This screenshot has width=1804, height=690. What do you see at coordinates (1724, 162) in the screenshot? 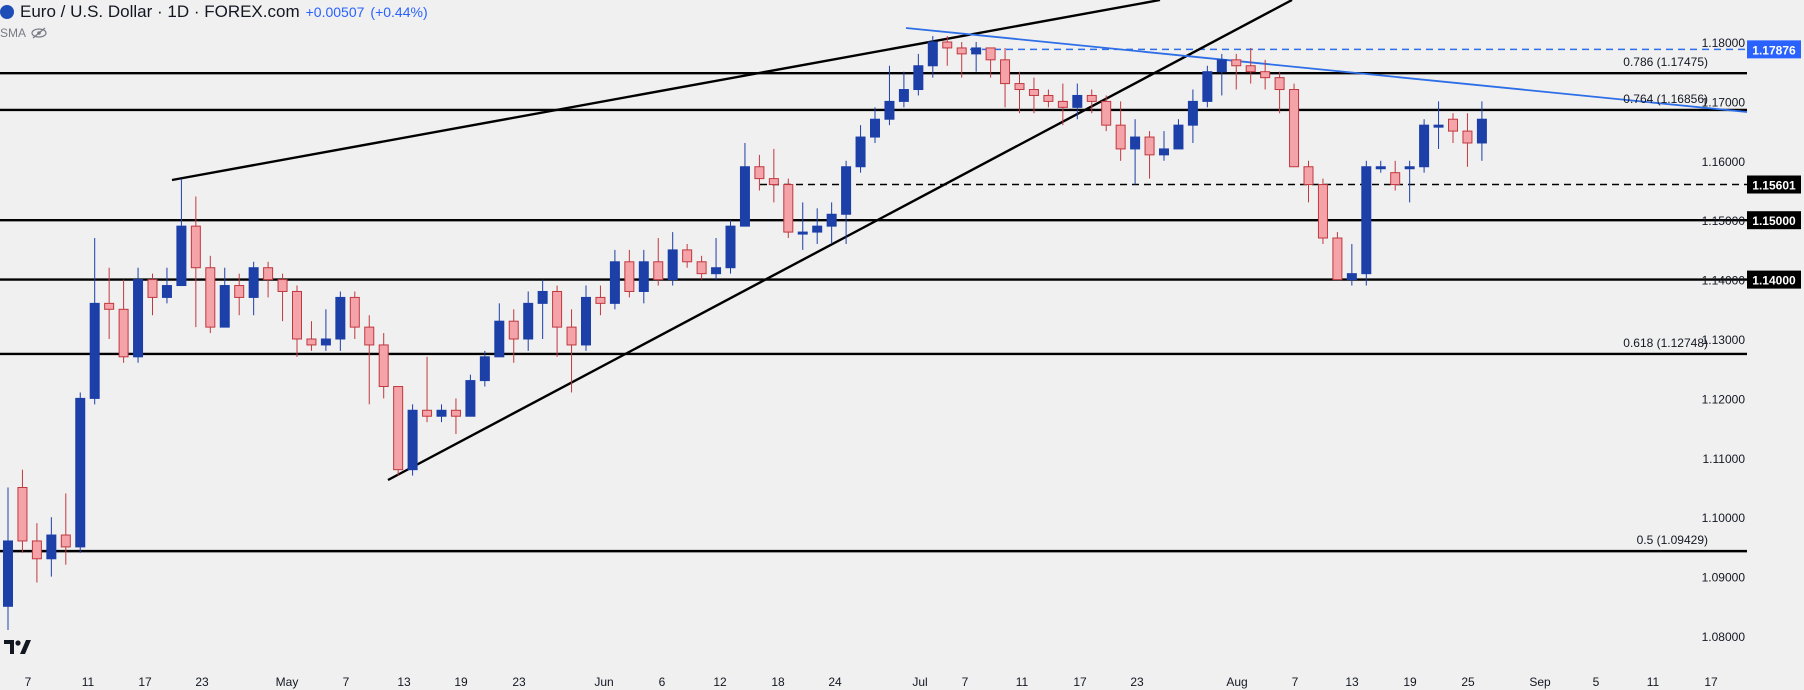
I see `y-tick-label-2: 1.16000` at bounding box center [1724, 162].